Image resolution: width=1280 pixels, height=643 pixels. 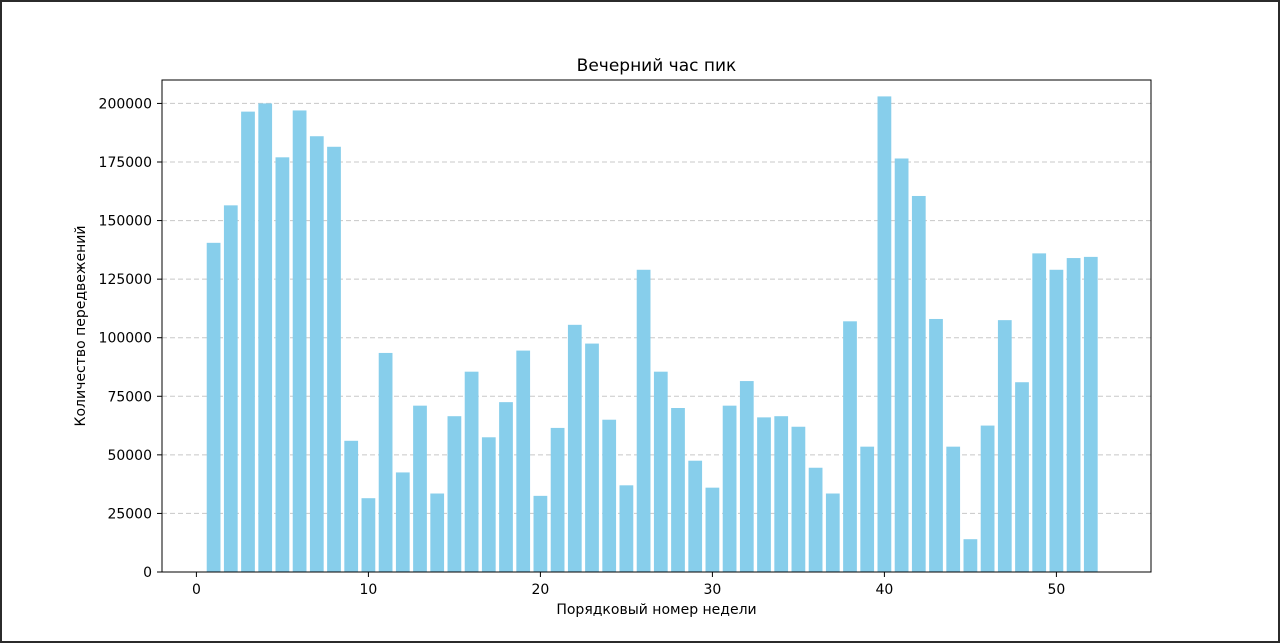 I want to click on y-tick-label: 175000, so click(x=125, y=163).